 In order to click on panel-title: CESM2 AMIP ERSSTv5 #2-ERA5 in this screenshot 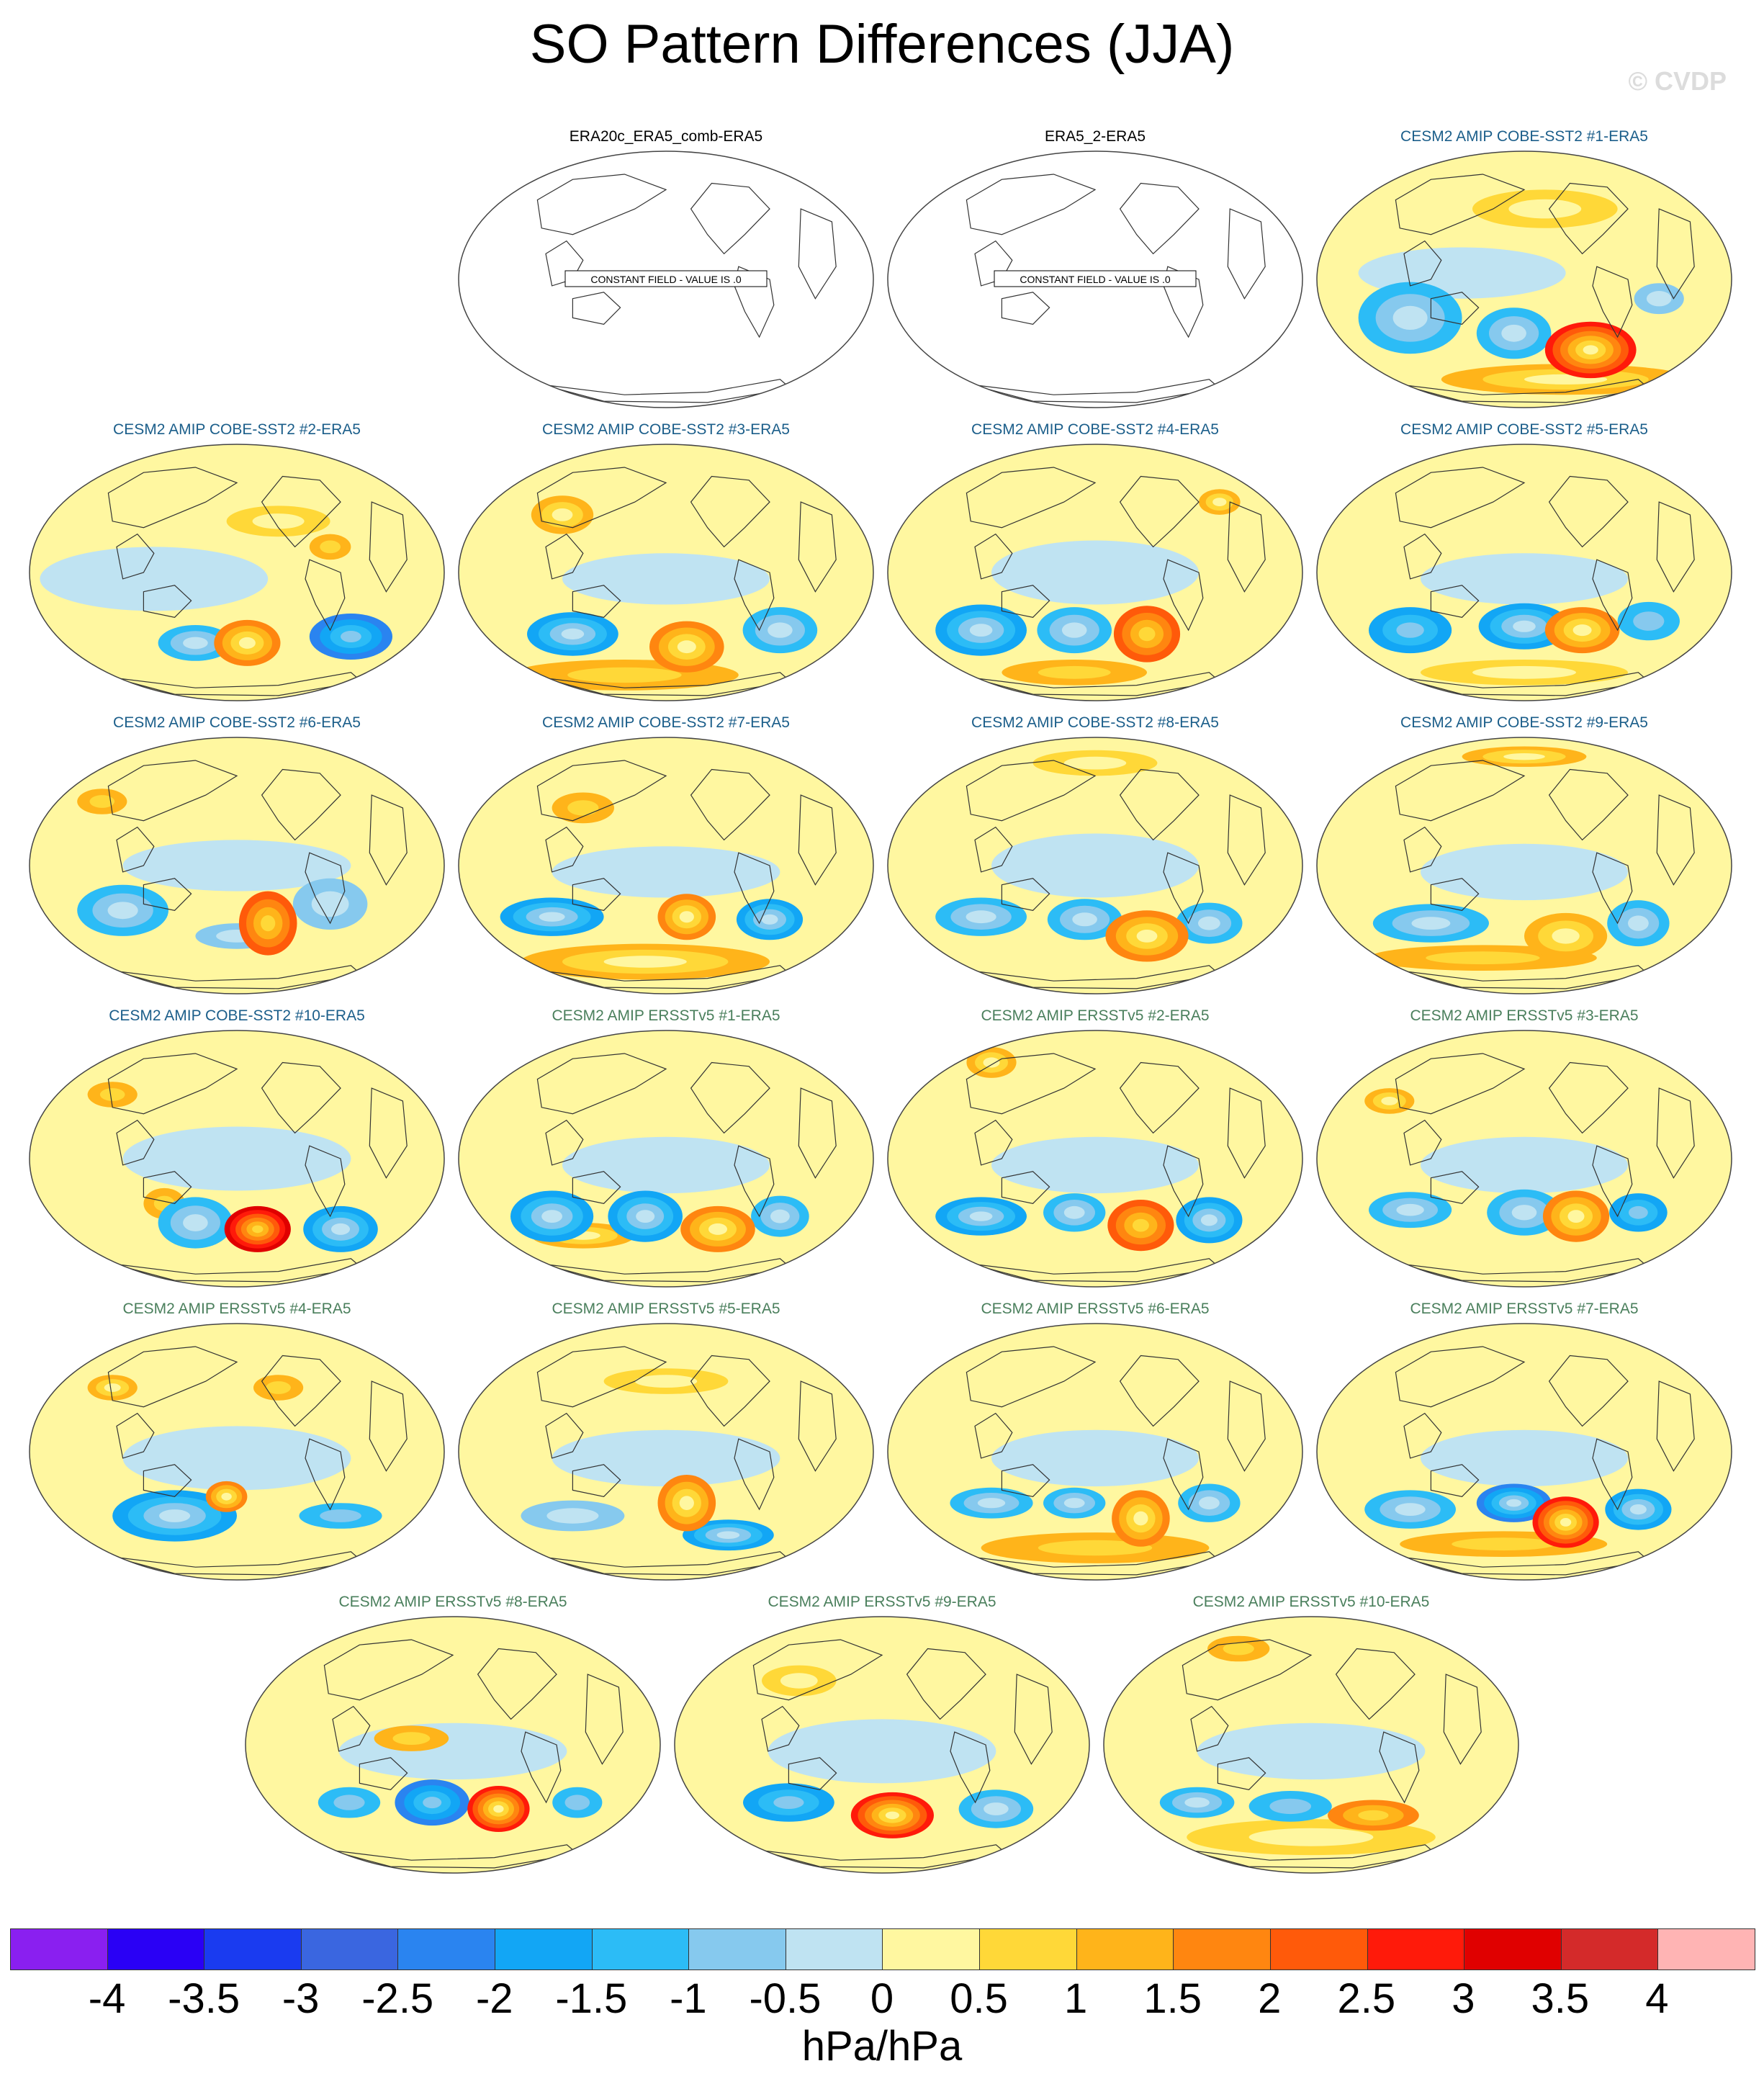, I will do `click(1095, 1015)`.